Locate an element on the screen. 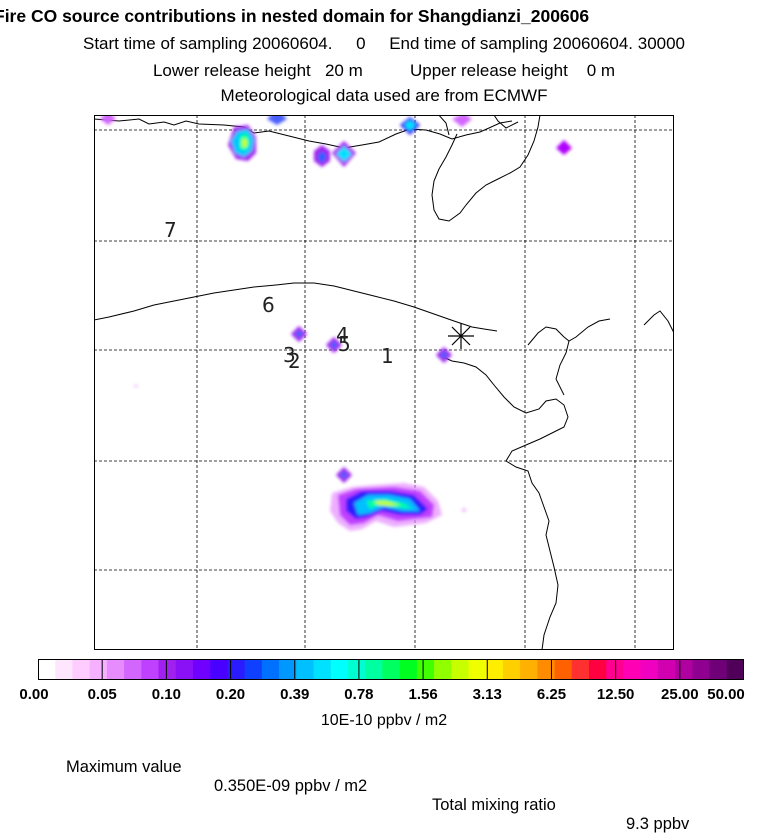  region-label-5: 5 is located at coordinates (344, 344).